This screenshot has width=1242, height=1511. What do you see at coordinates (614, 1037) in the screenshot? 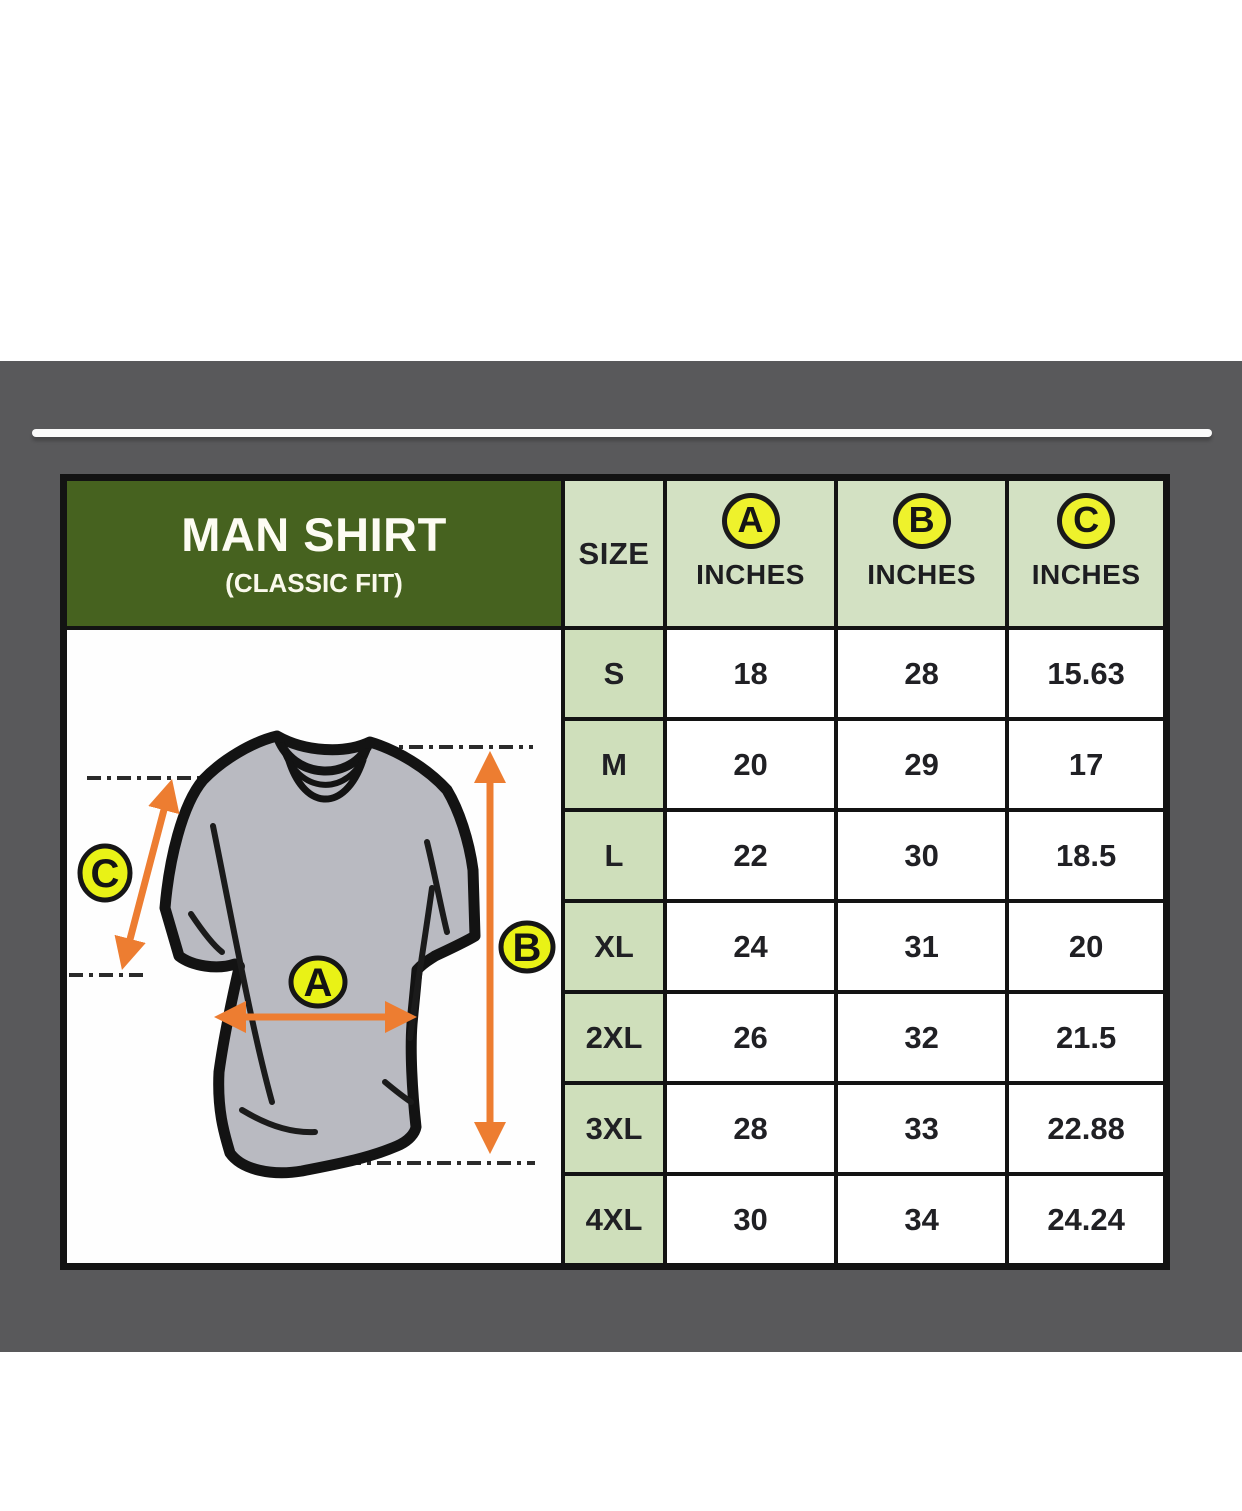
I see `size-cell: 2XL` at bounding box center [614, 1037].